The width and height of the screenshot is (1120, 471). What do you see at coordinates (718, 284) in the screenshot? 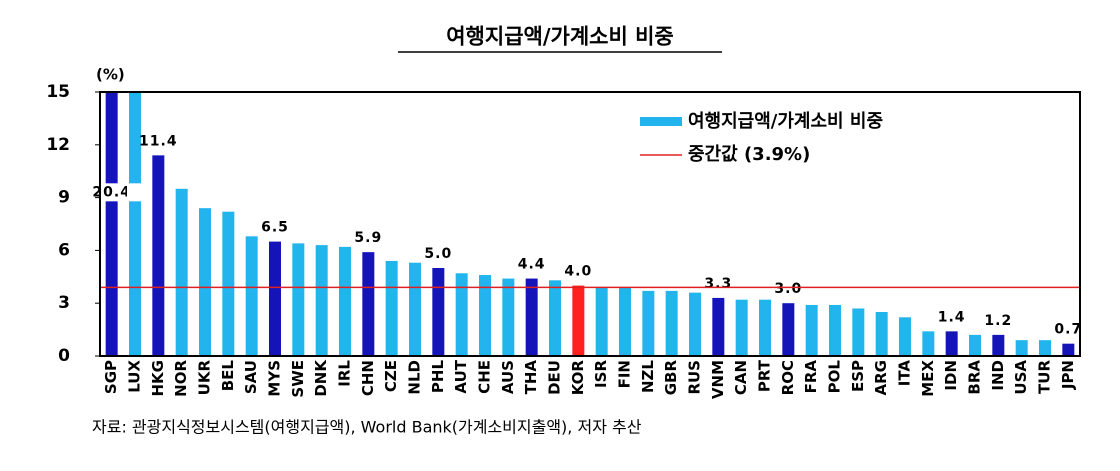
I see `data-label: 3.3` at bounding box center [718, 284].